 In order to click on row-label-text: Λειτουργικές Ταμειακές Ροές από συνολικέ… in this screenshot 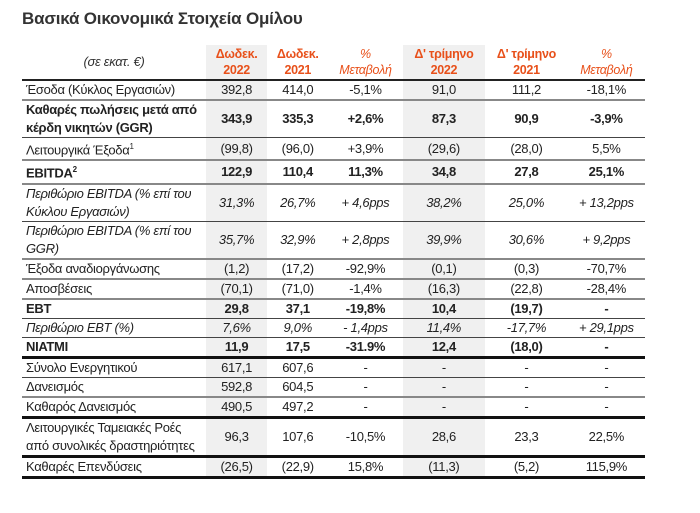, I will do `click(110, 436)`.